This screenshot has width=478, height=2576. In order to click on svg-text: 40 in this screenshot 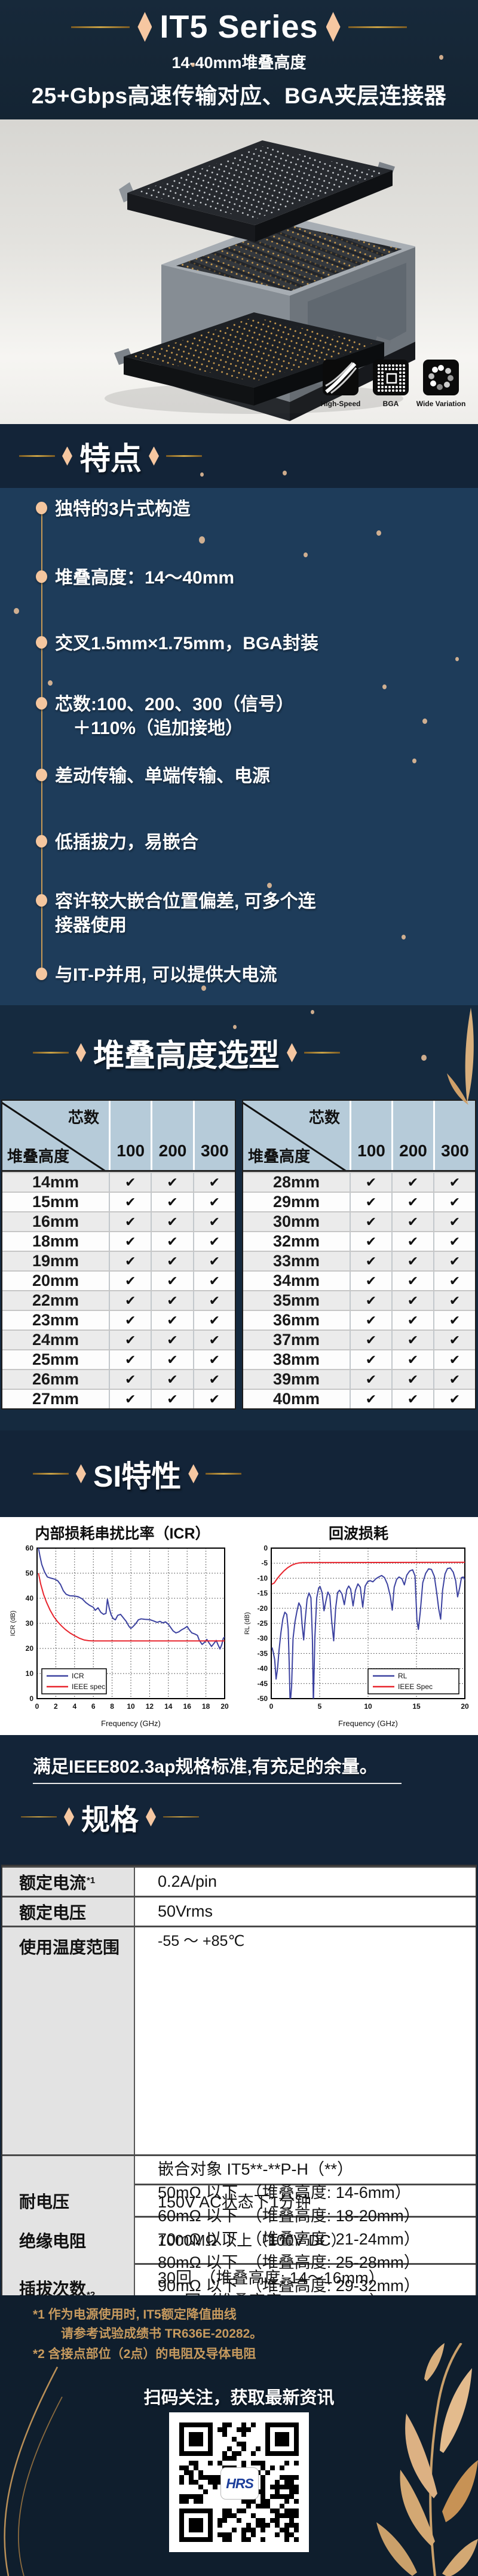, I will do `click(30, 1598)`.